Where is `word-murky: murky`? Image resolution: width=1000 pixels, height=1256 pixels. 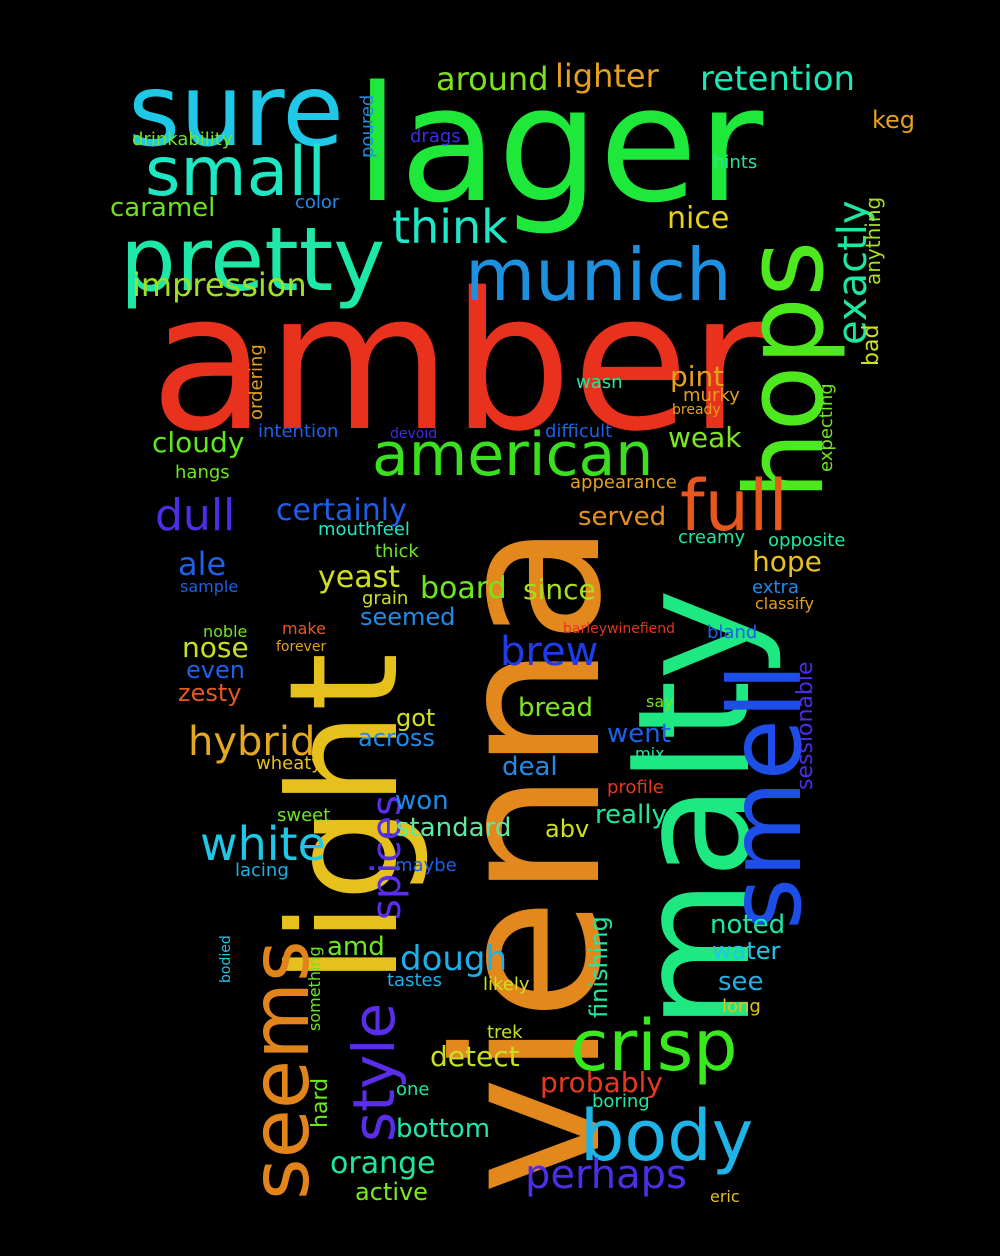 word-murky: murky is located at coordinates (711, 395).